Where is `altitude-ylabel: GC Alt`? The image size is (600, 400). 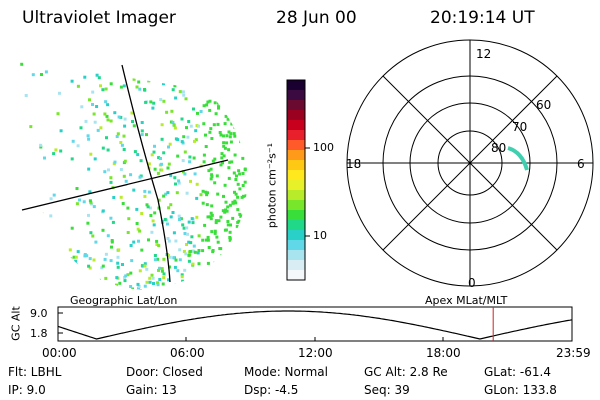 altitude-ylabel: GC Alt is located at coordinates (16, 323).